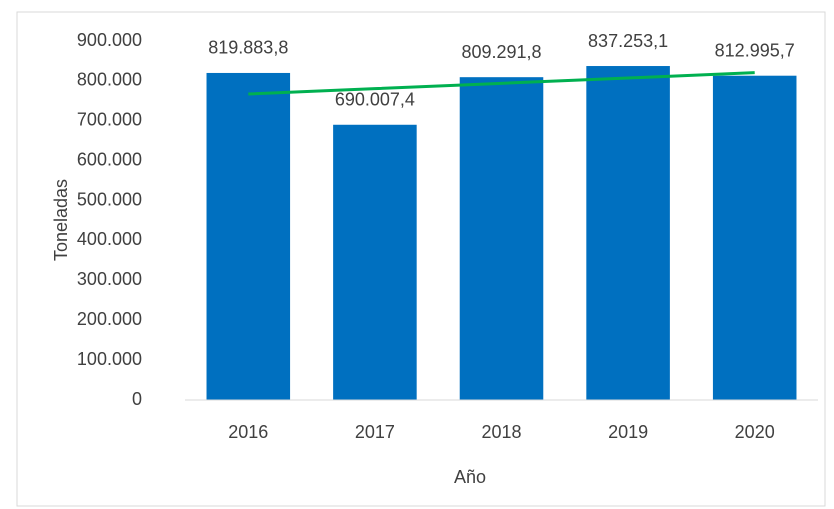 The height and width of the screenshot is (509, 834). I want to click on y-tick-label: 100.000, so click(109, 359).